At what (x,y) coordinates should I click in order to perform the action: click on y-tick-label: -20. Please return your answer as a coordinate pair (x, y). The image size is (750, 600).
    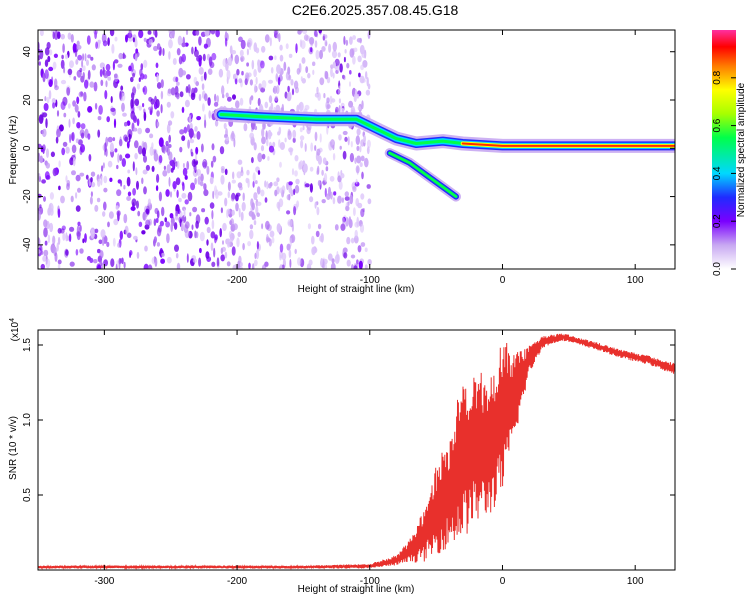
    Looking at the image, I should click on (27, 196).